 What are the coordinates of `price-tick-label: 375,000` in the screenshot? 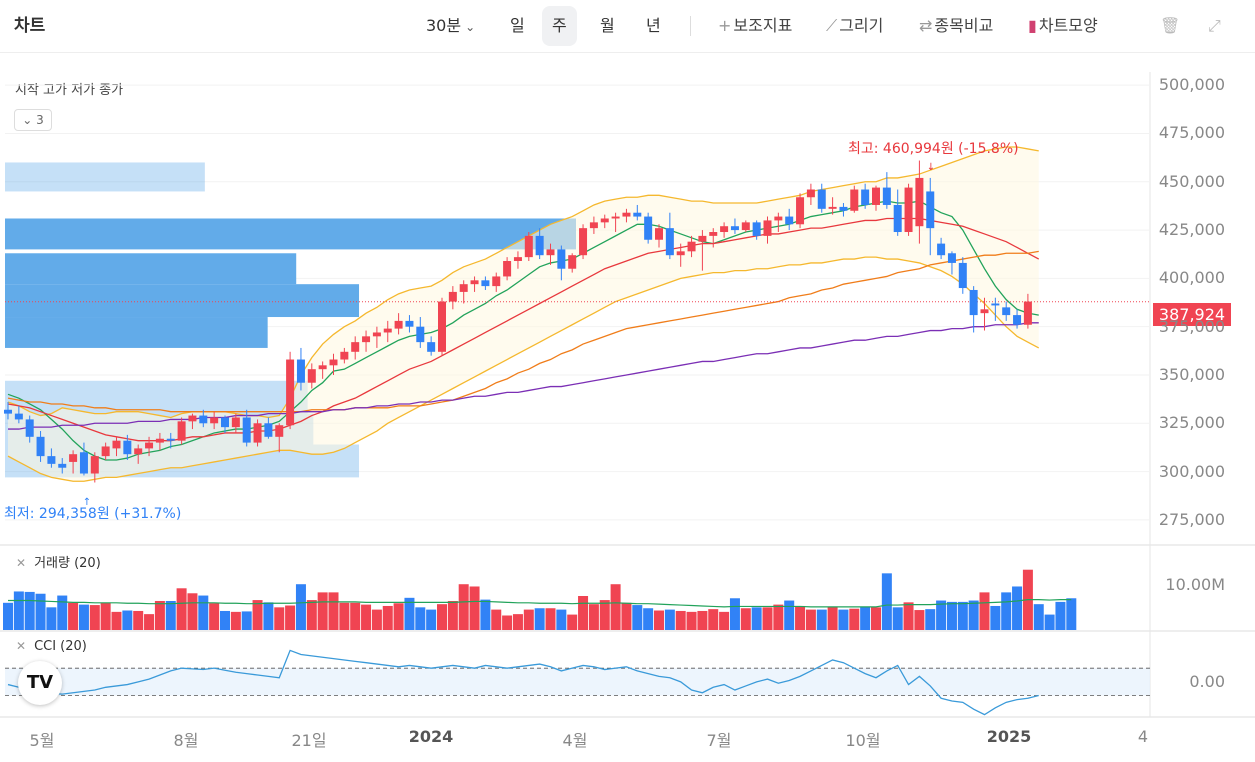 It's located at (1191, 326).